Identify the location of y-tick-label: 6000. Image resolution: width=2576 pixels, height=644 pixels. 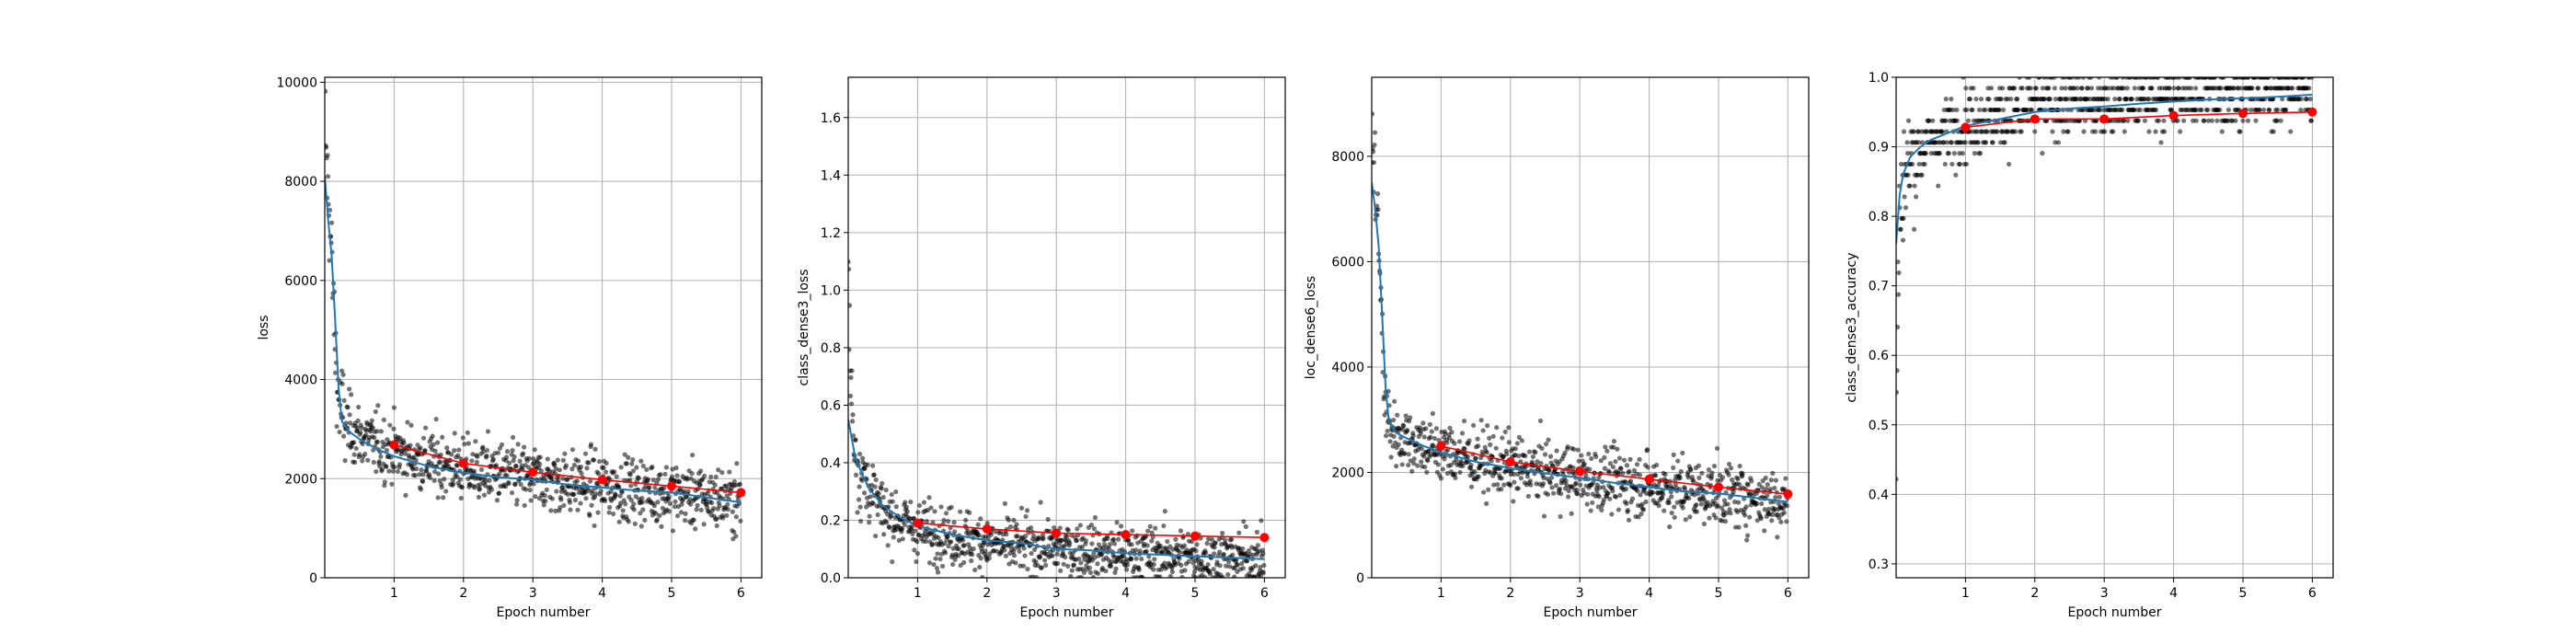
(300, 281).